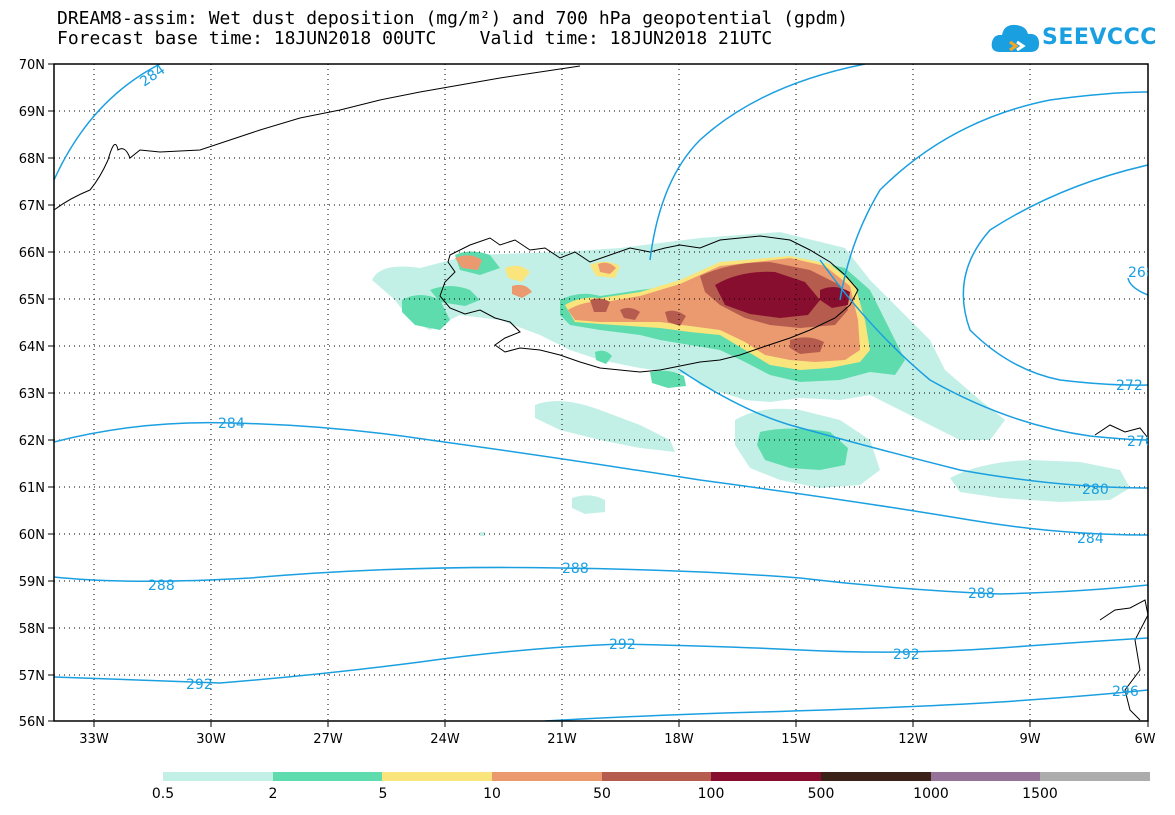 Image resolution: width=1175 pixels, height=815 pixels. What do you see at coordinates (32, 65) in the screenshot?
I see `lat-label: 70N` at bounding box center [32, 65].